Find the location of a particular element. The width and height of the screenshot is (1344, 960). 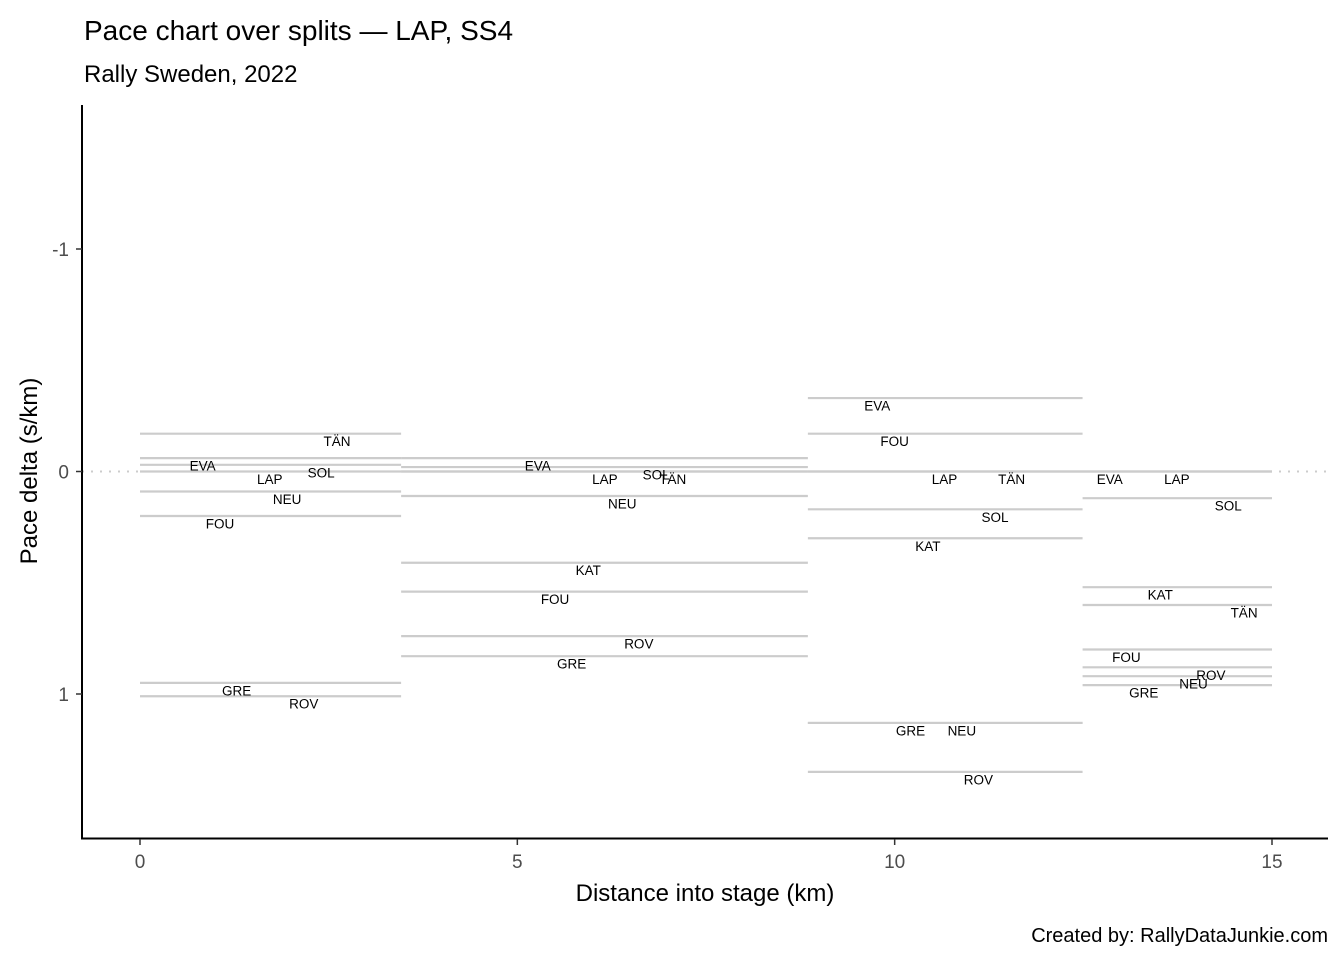

x-tick-label: 15 is located at coordinates (1271, 862).